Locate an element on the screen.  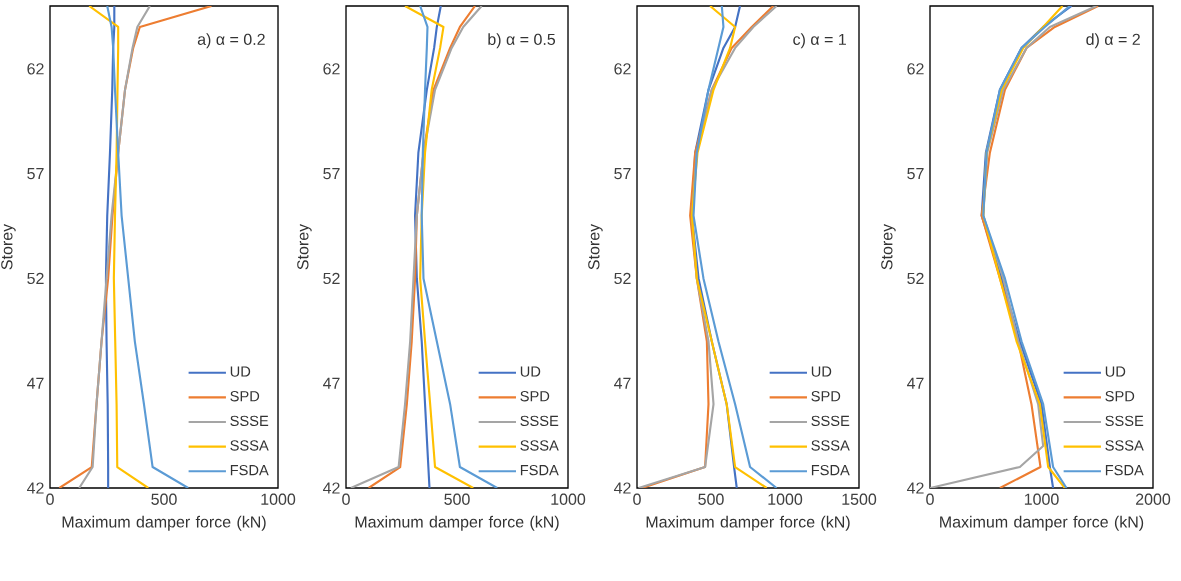
x-tick-label: 1500 is located at coordinates (859, 499).